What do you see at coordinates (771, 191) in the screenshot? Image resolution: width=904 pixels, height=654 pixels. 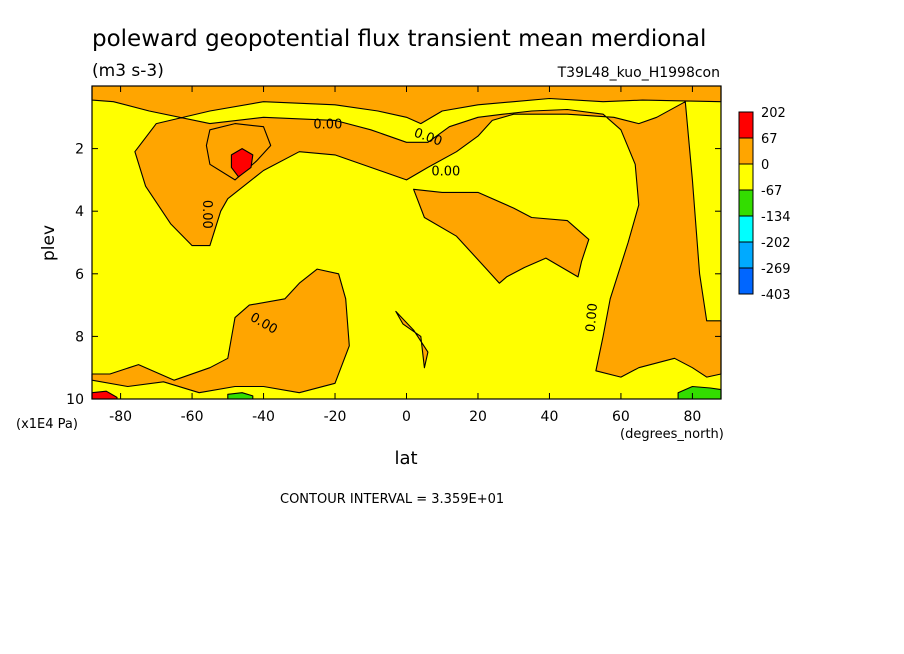 I see `colorbar-level-label: -67` at bounding box center [771, 191].